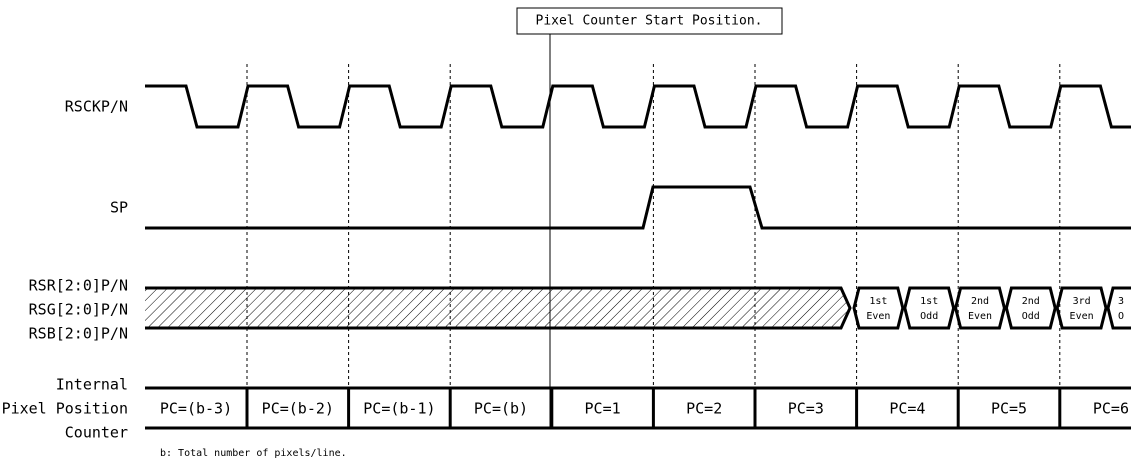 The height and width of the screenshot is (465, 1131). What do you see at coordinates (65, 409) in the screenshot?
I see `counter-label: Pixel Position` at bounding box center [65, 409].